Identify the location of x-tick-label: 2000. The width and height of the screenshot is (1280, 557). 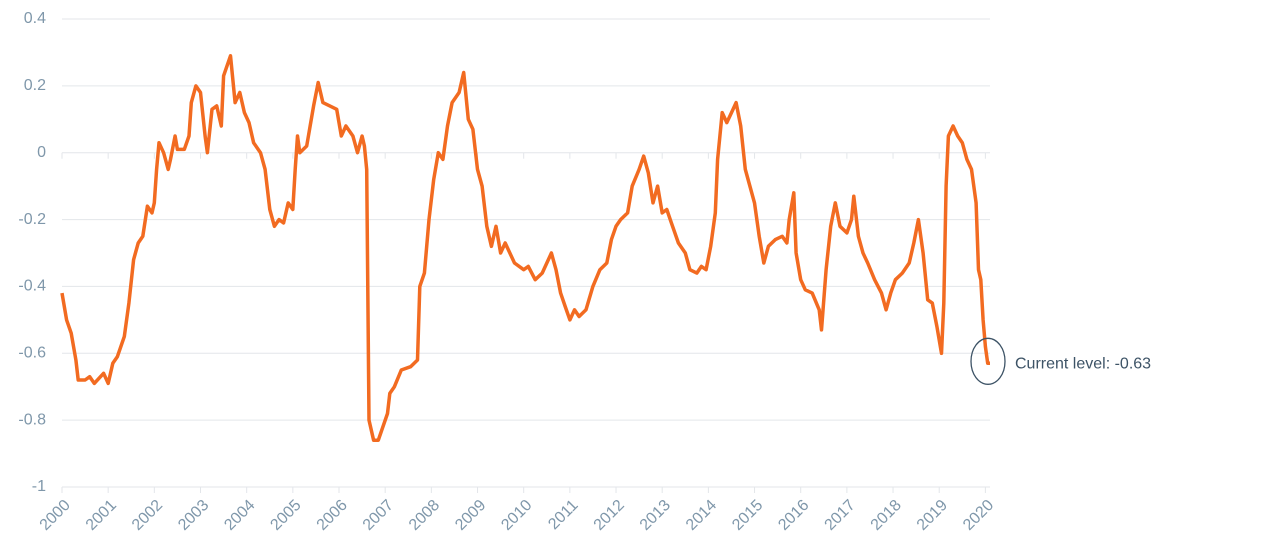
(55, 515).